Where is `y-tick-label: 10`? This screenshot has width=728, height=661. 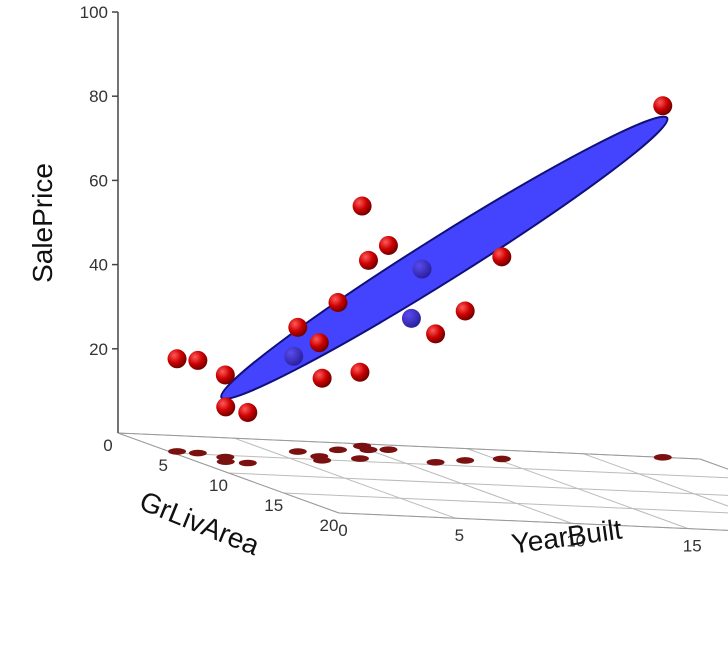
y-tick-label: 10 is located at coordinates (218, 485).